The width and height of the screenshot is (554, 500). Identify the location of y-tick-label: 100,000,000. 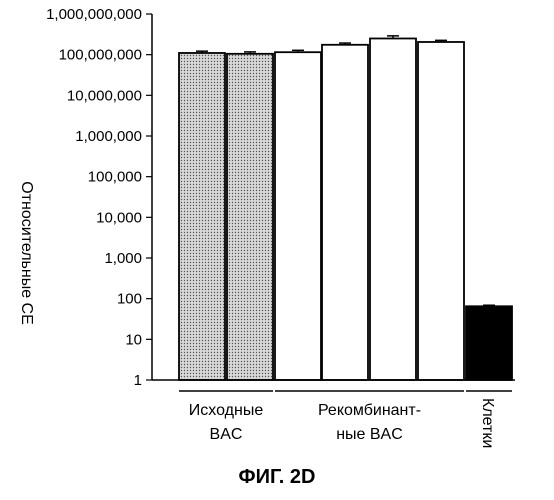
(100, 55).